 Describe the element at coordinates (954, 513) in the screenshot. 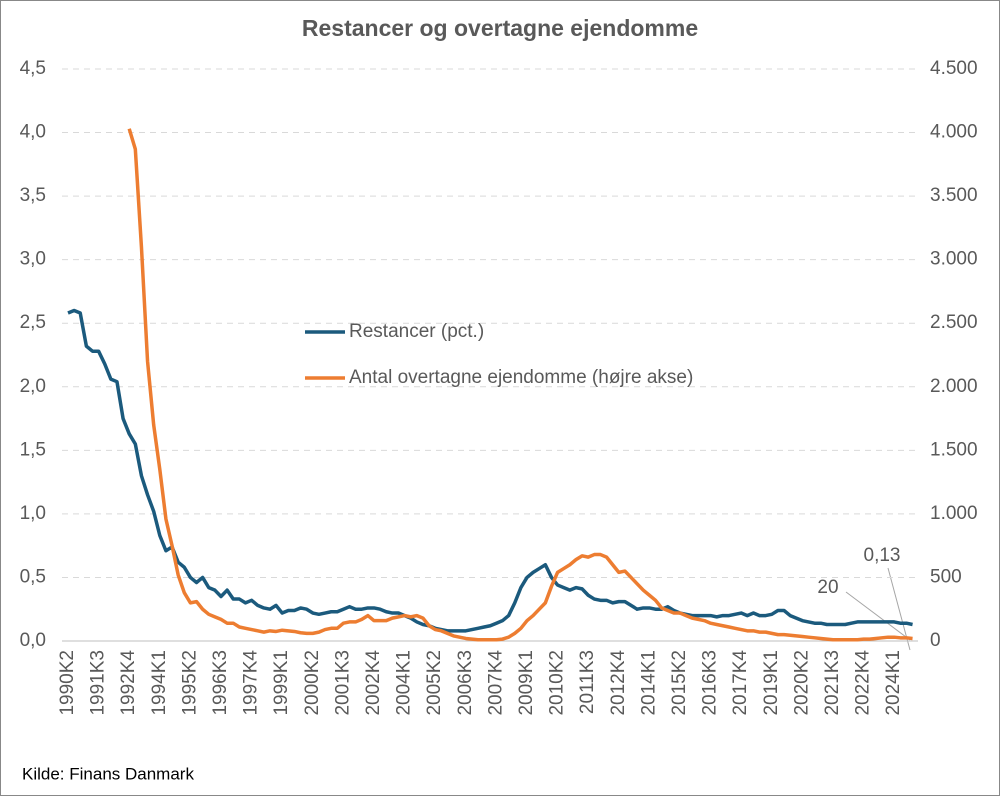

I see `y2-tick-label: 1.000` at that location.